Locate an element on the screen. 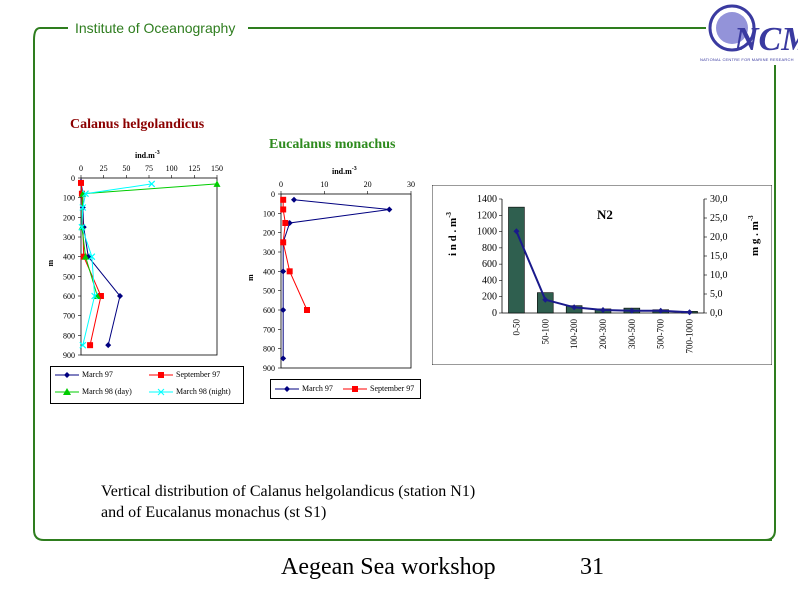 The width and height of the screenshot is (800, 600). chart1-title: Calanus helgolandicus is located at coordinates (137, 124).